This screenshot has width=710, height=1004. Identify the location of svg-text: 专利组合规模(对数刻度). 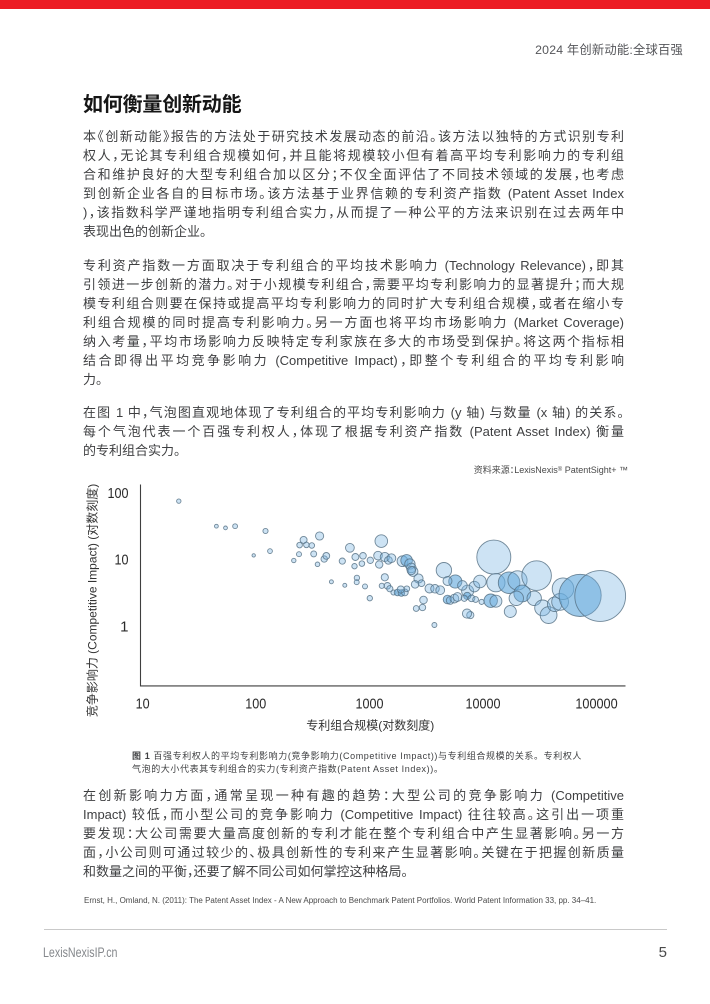
(370, 725).